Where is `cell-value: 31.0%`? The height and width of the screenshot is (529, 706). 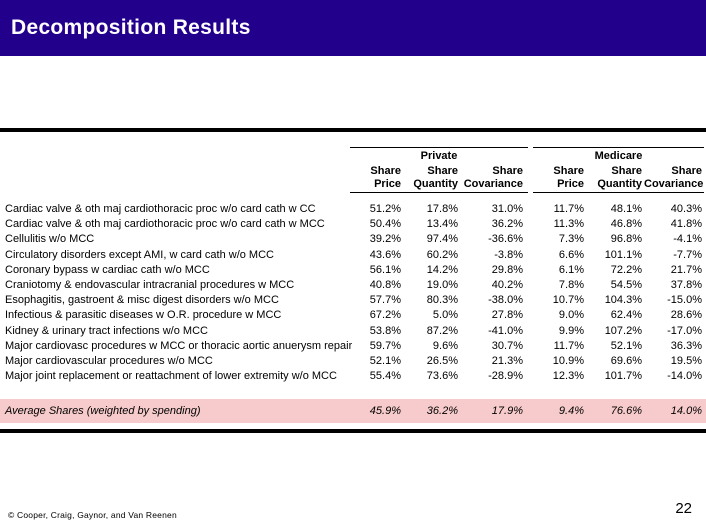 cell-value: 31.0% is located at coordinates (507, 209).